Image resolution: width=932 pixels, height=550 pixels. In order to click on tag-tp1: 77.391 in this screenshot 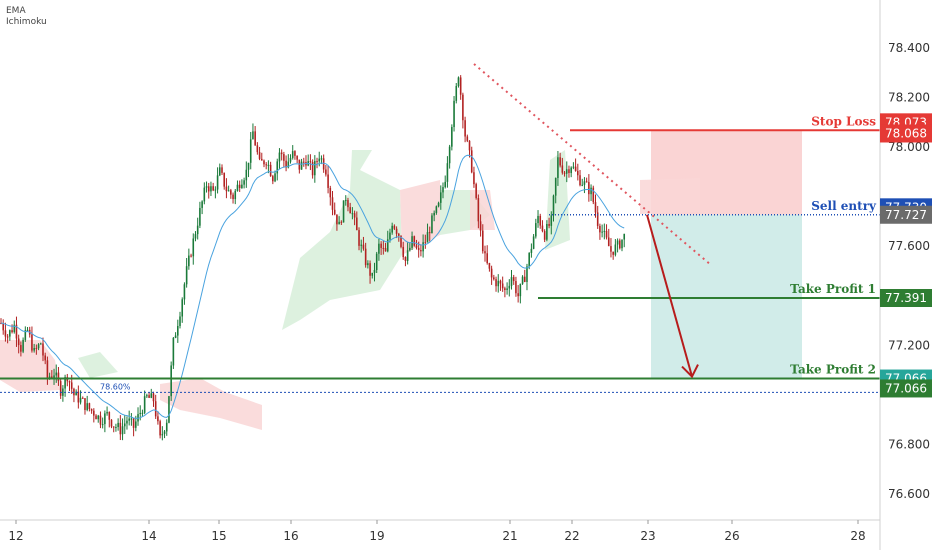, I will do `click(906, 298)`.